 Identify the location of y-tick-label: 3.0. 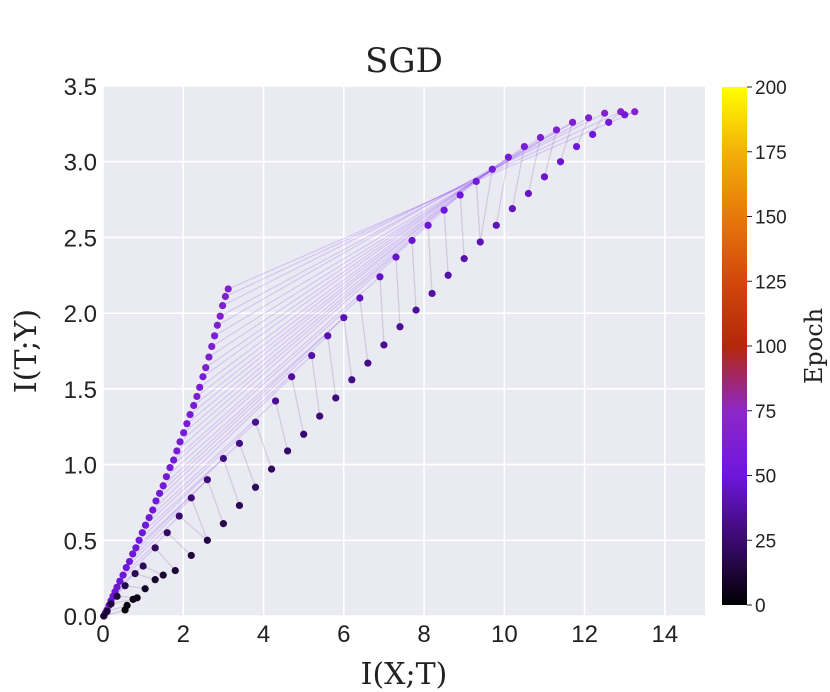
(80, 163).